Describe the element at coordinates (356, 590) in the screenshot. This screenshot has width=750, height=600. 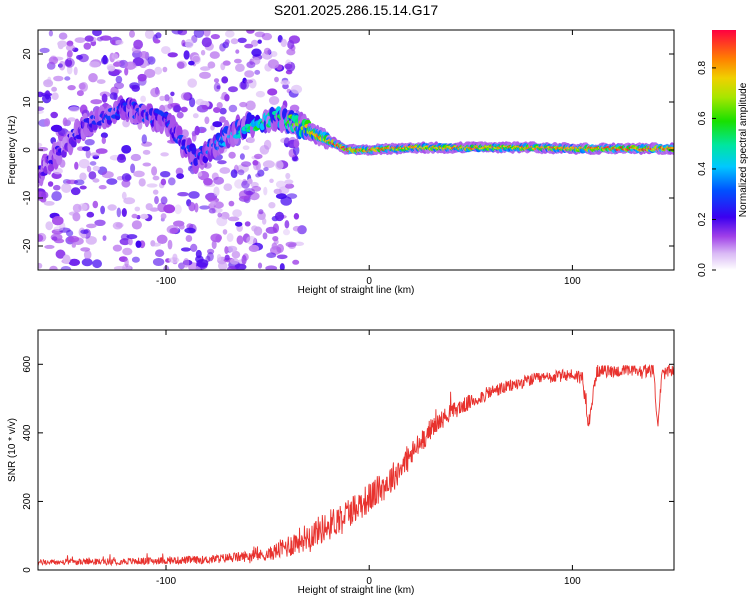
I see `snr-x-label: Height of straight line (km)` at that location.